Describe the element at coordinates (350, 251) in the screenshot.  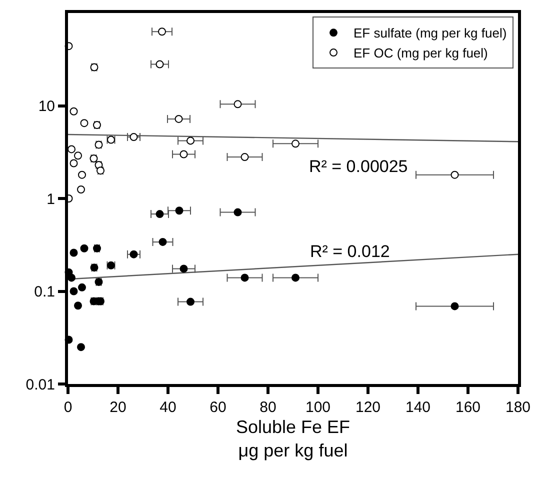
I see `annotation: R² = 0.012` at that location.